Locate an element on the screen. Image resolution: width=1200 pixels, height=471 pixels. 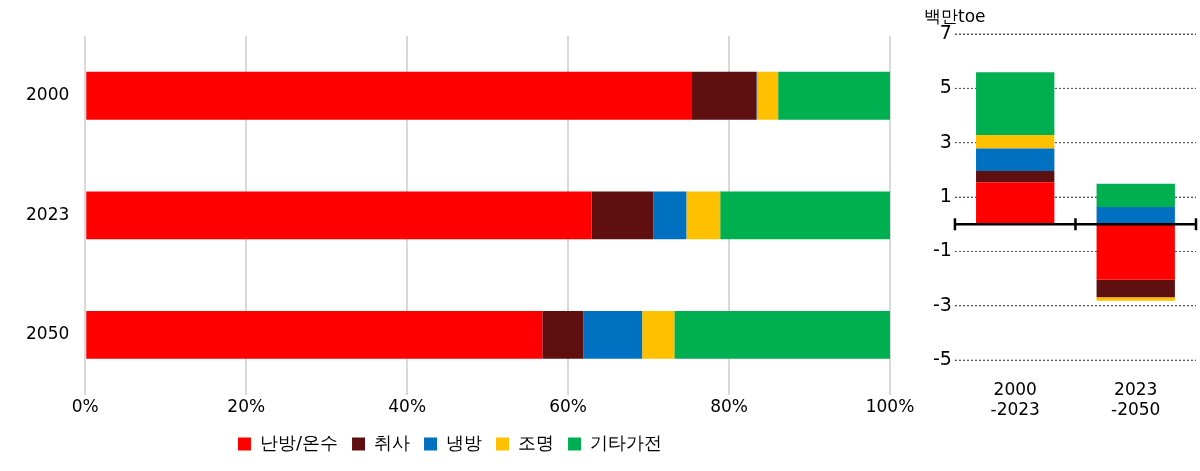
x-tick-label: 2023 -2050 is located at coordinates (1136, 399).